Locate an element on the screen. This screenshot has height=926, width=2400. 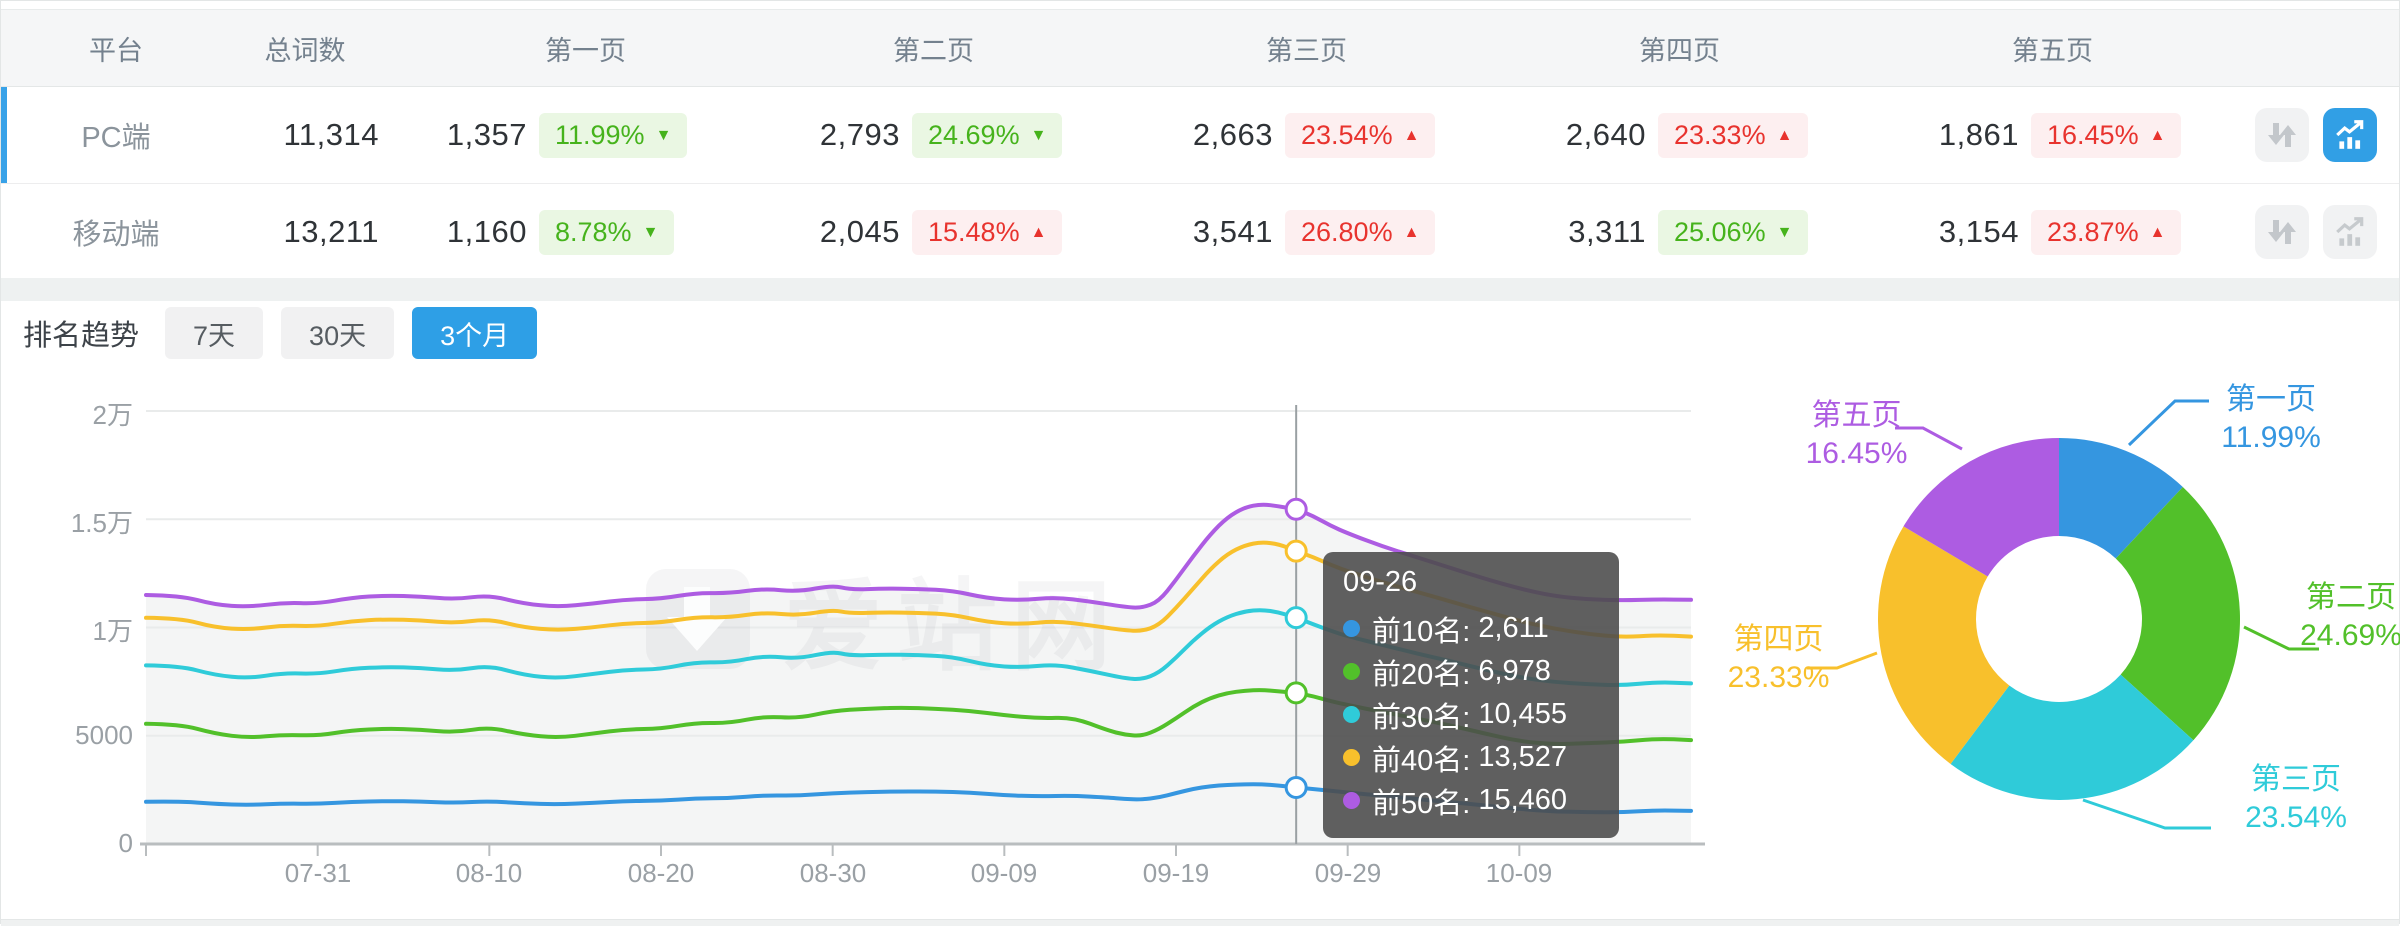
page4-count: 2,640 is located at coordinates (1605, 134).